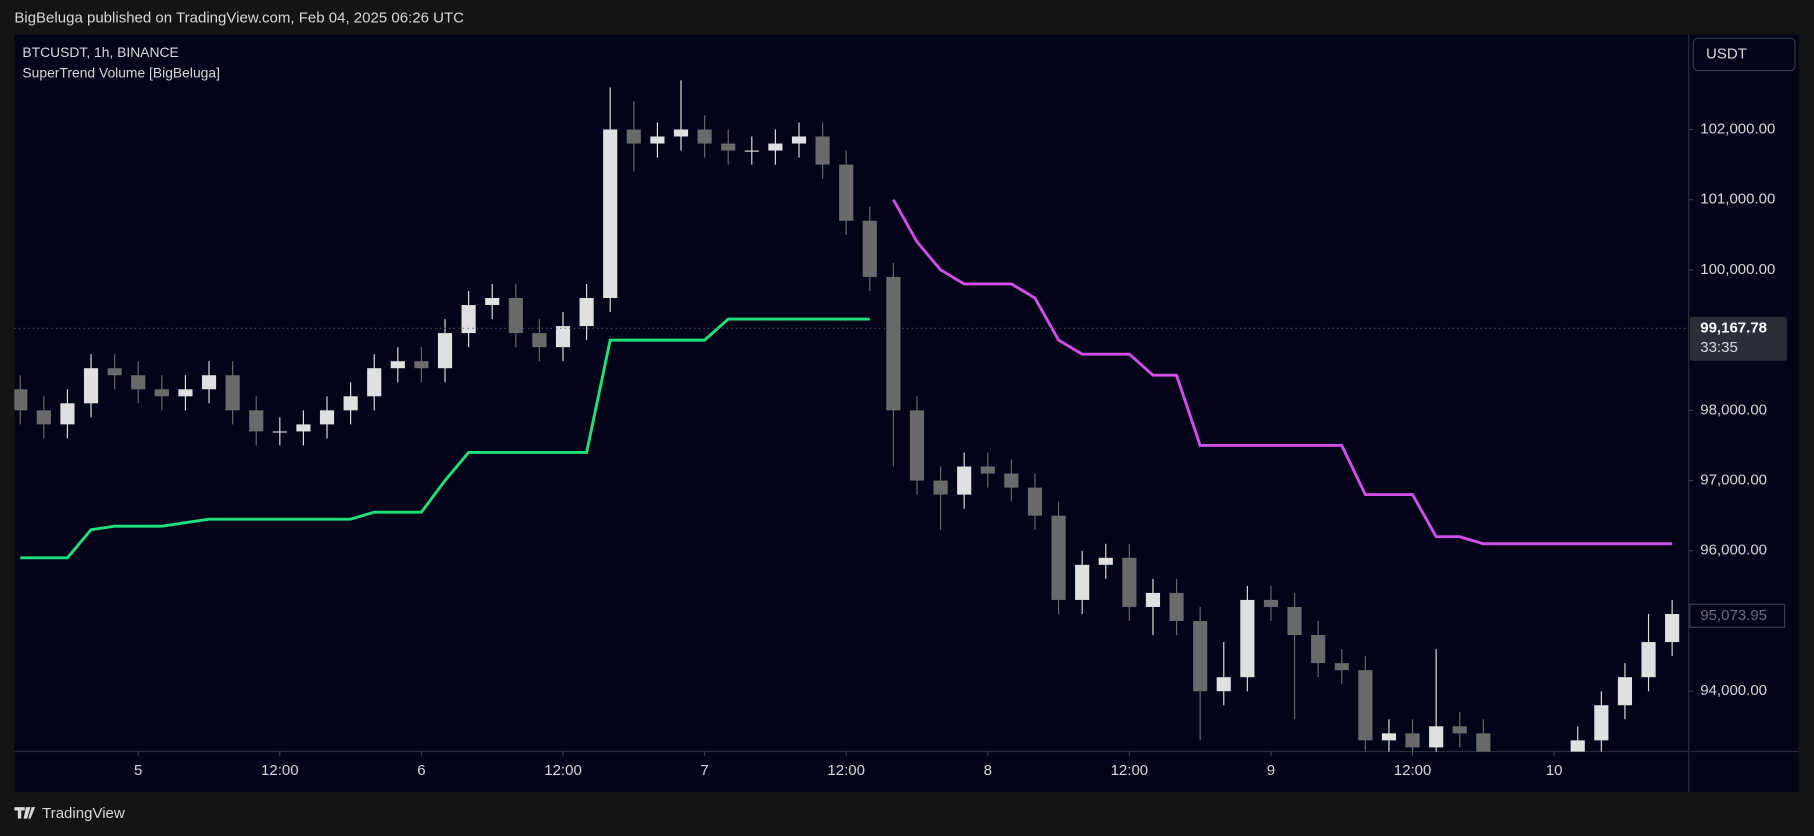  What do you see at coordinates (1733, 409) in the screenshot?
I see `y-tick-label: 98,000.00` at bounding box center [1733, 409].